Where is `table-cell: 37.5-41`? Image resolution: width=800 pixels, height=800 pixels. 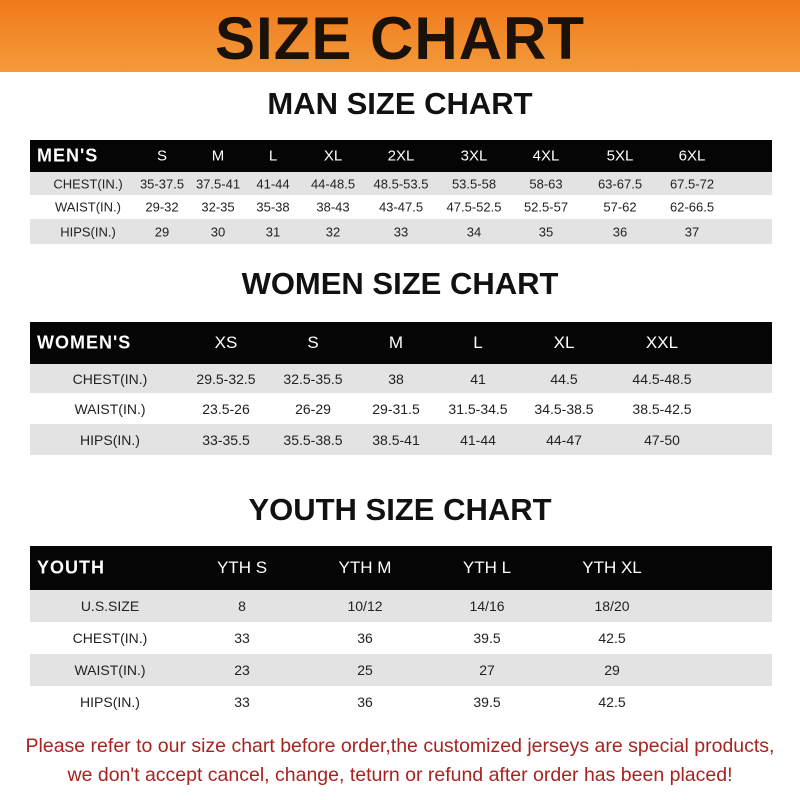
table-cell: 37.5-41 is located at coordinates (218, 183).